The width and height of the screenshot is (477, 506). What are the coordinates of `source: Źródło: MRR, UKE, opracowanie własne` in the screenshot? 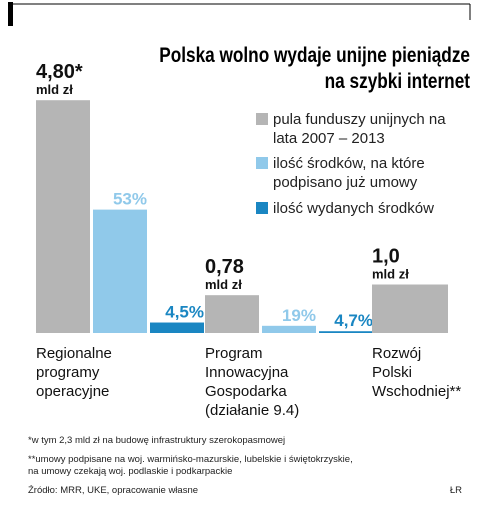 It's located at (113, 490).